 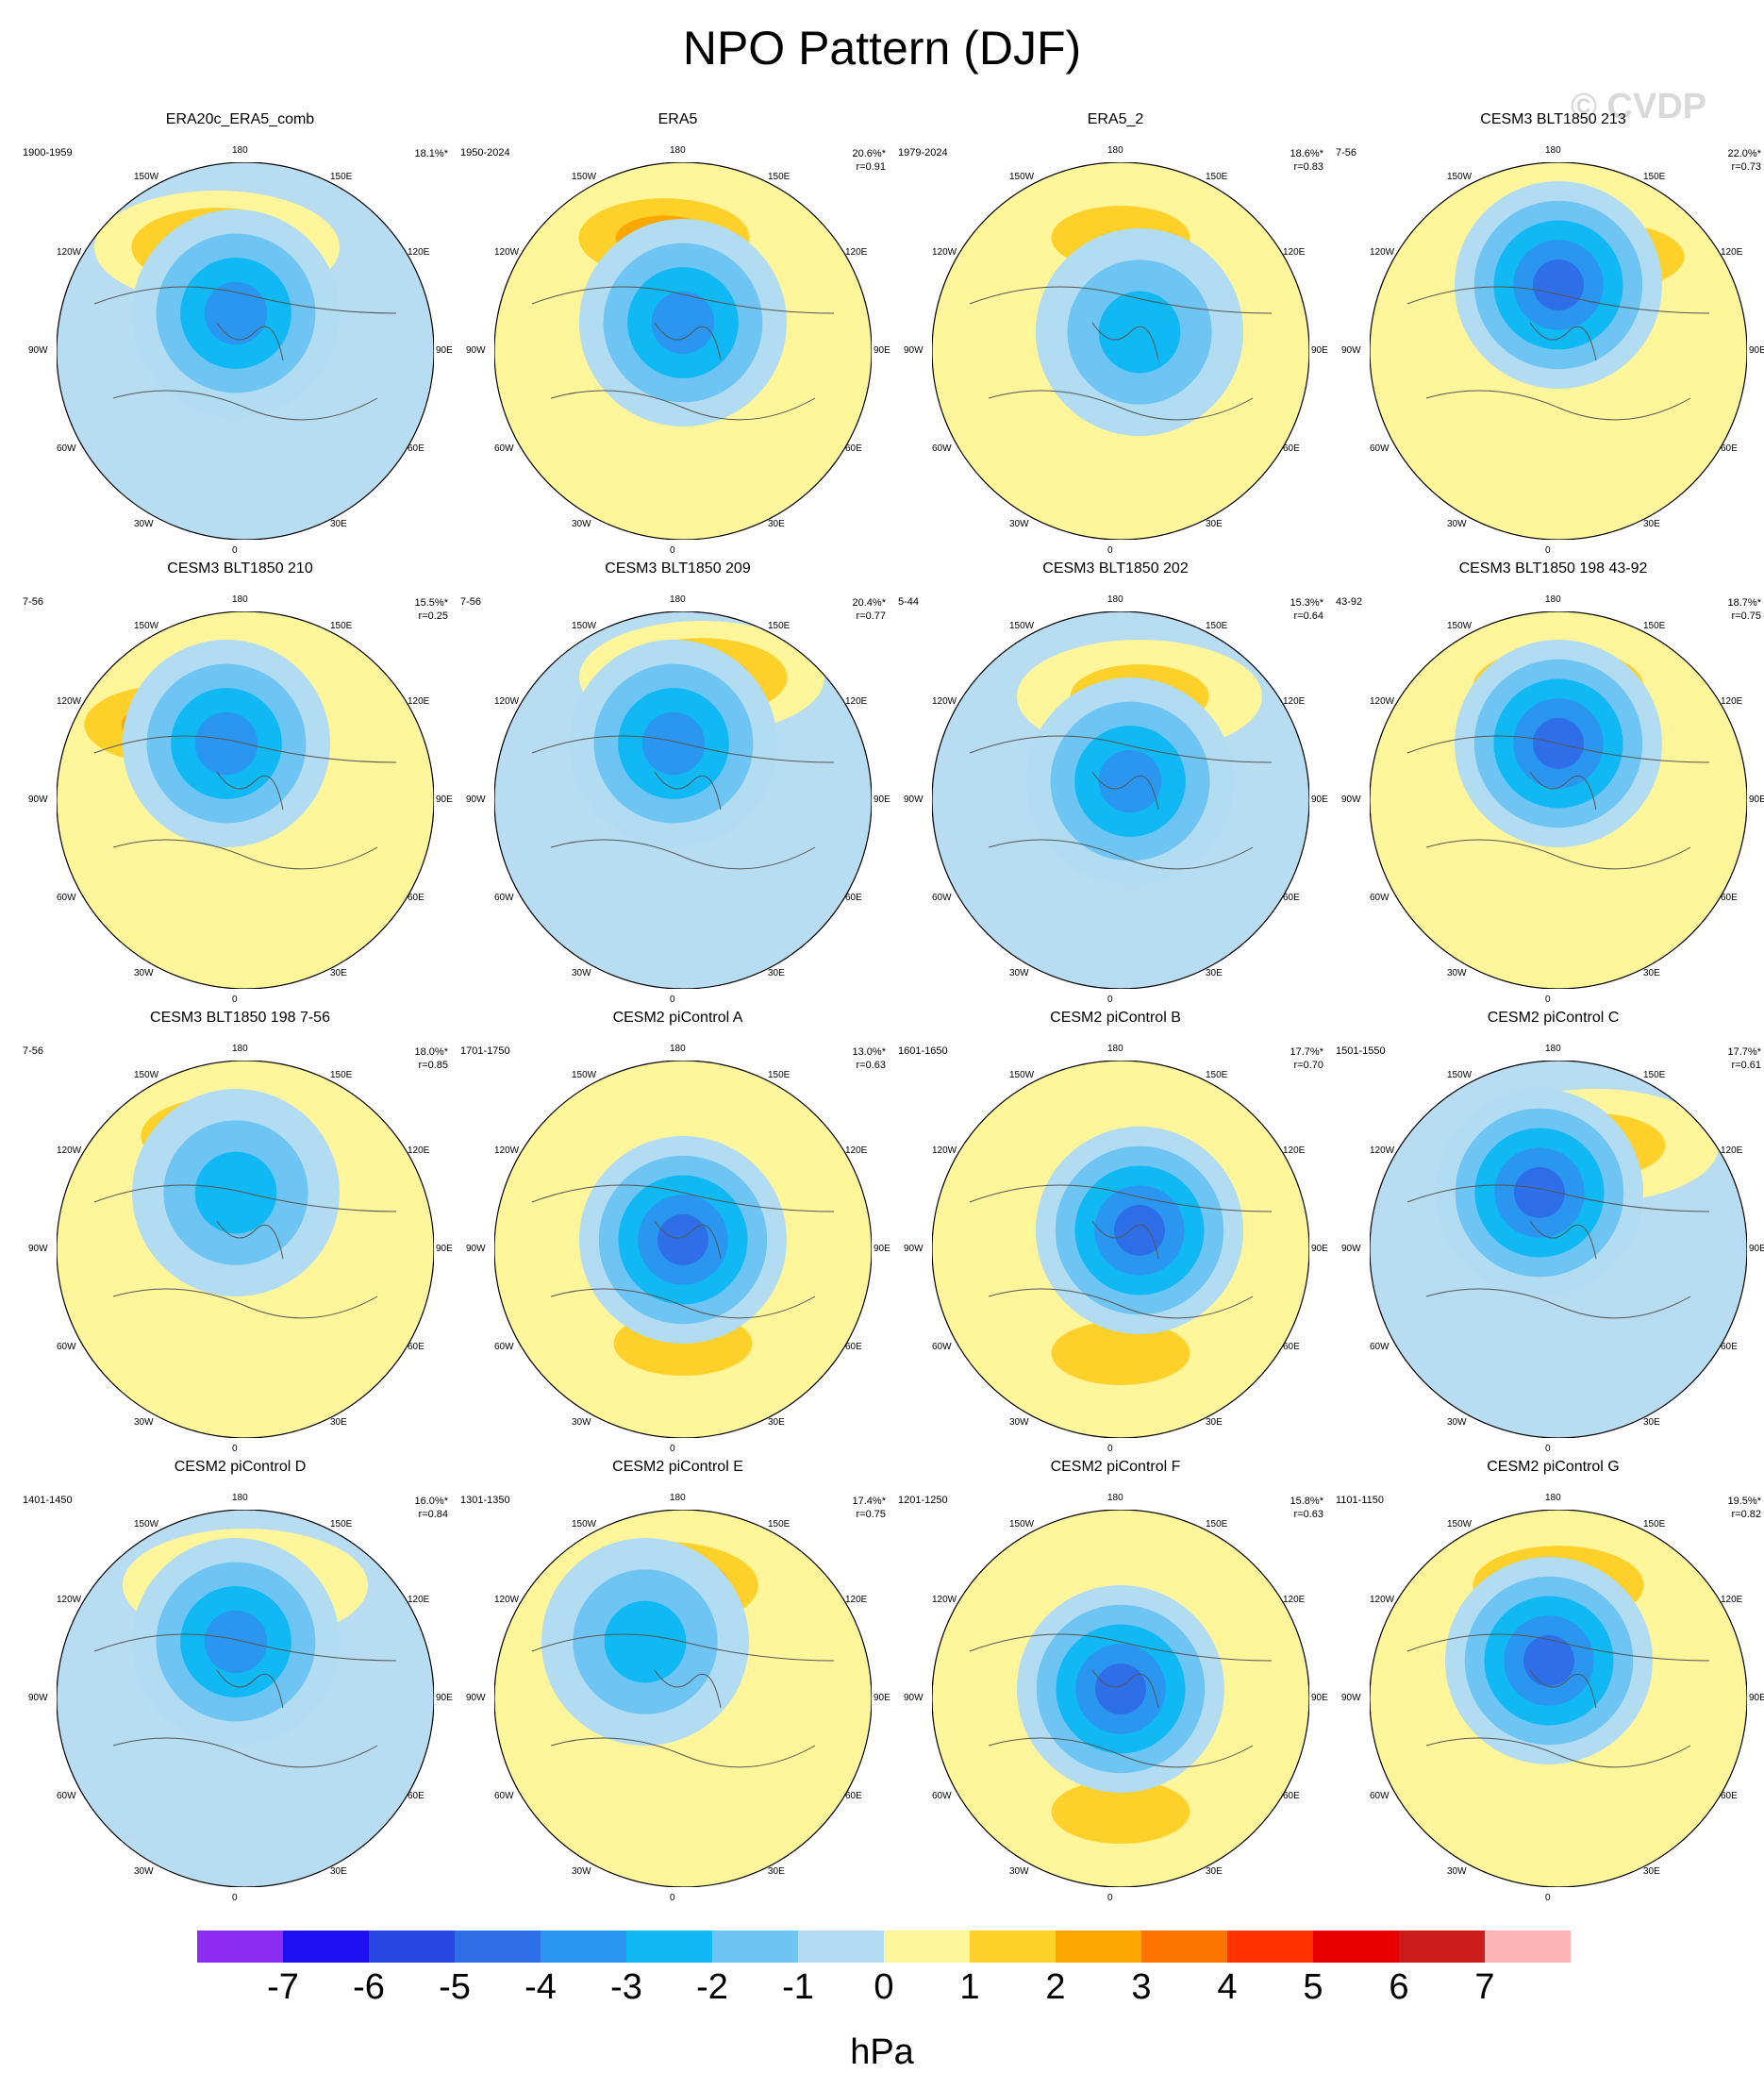 I want to click on panel-title: CESM2 piControl C, so click(x=1554, y=1018).